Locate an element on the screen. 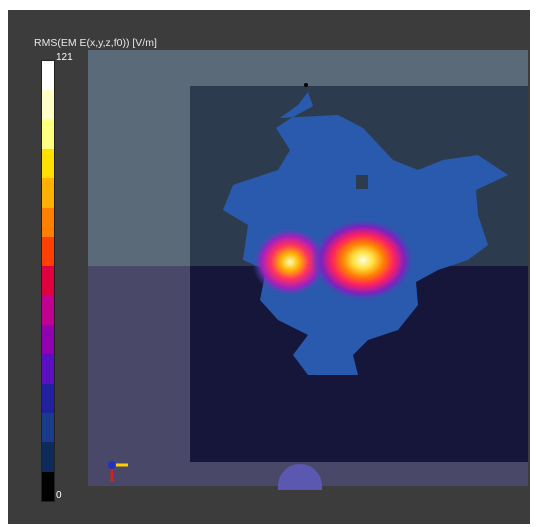  axis-triad is located at coordinates (118, 471).